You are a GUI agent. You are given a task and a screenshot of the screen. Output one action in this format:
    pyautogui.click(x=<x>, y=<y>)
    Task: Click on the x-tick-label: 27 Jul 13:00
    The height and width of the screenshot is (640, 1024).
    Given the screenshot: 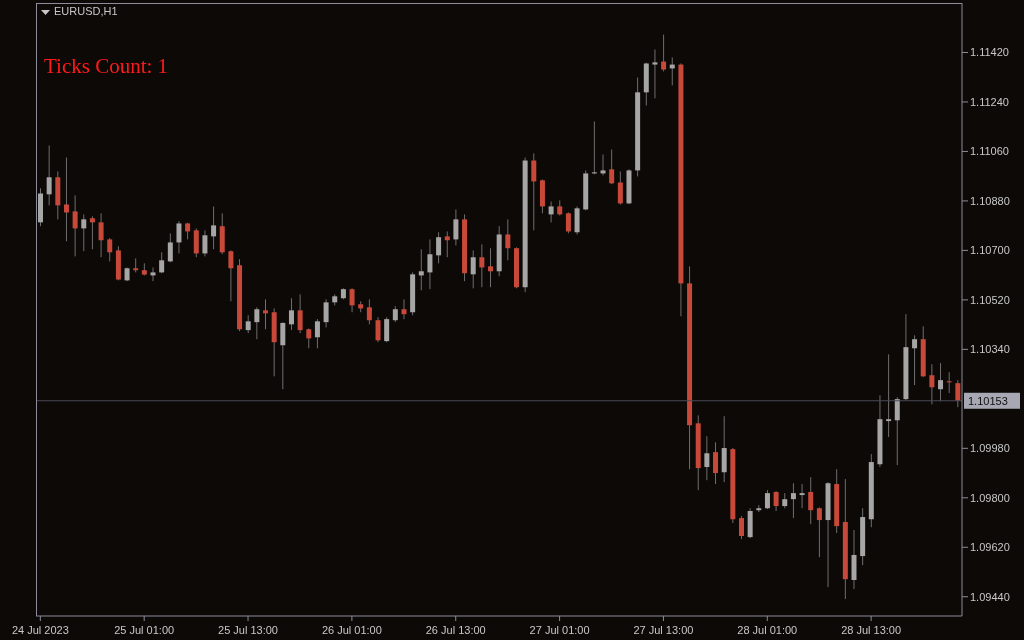 What is the action you would take?
    pyautogui.click(x=663, y=630)
    